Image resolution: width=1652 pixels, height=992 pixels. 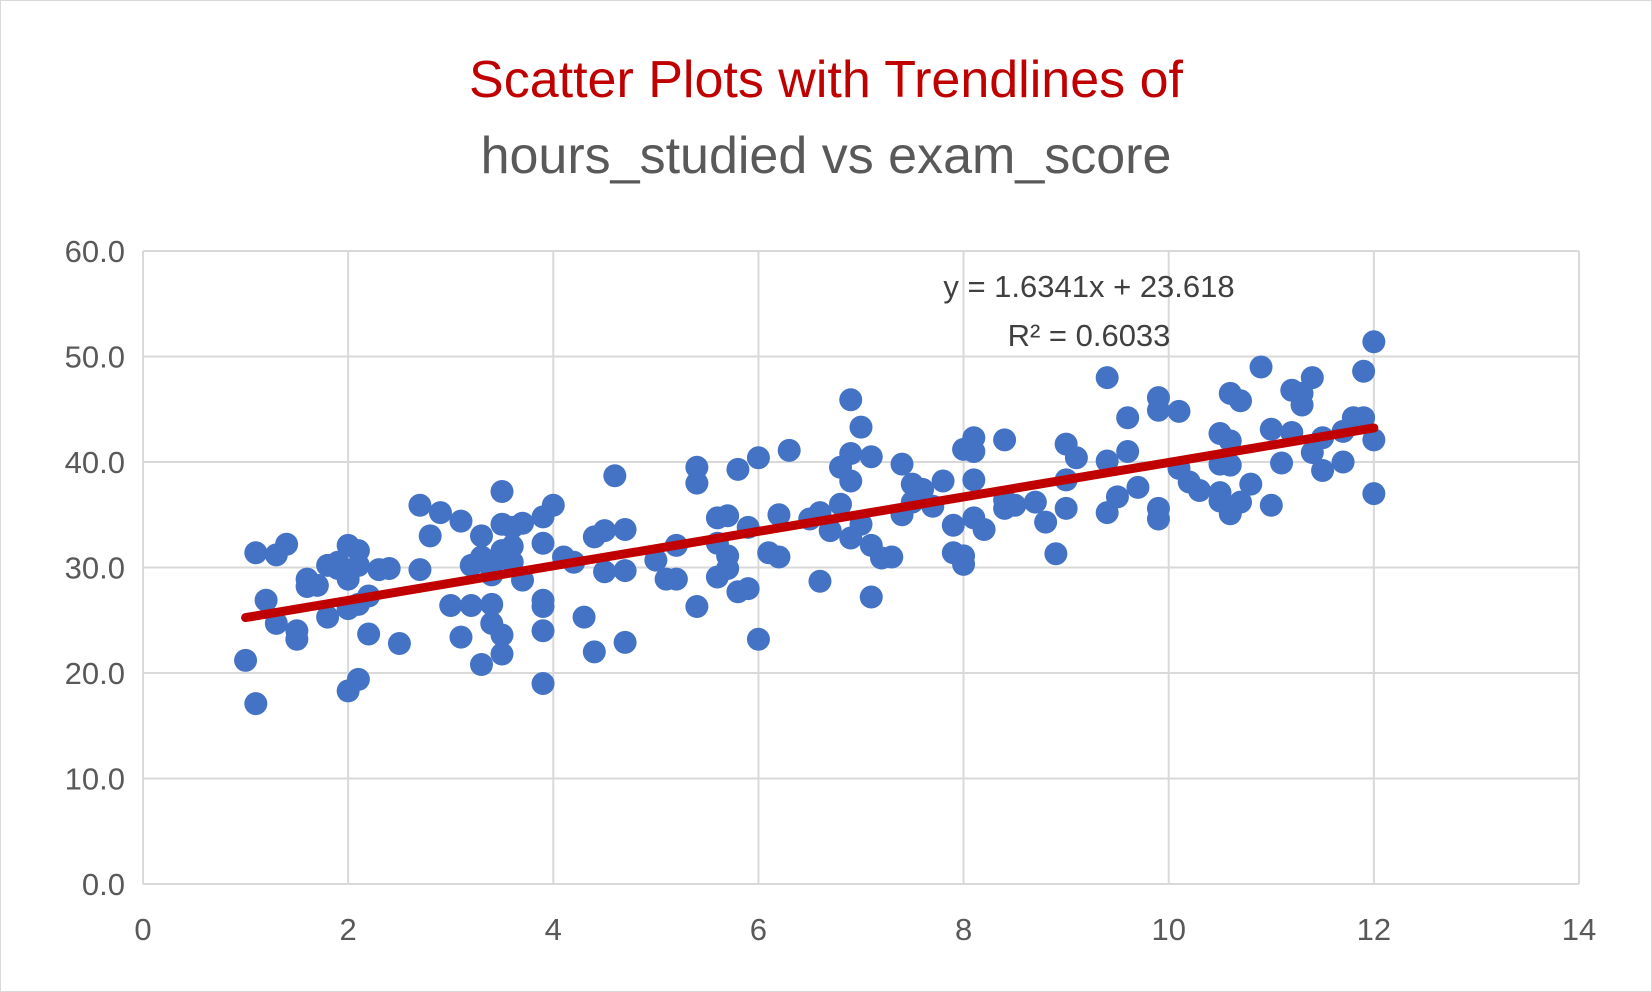 I want to click on trendline-r-squared: R² = 0.6033, so click(x=1089, y=335).